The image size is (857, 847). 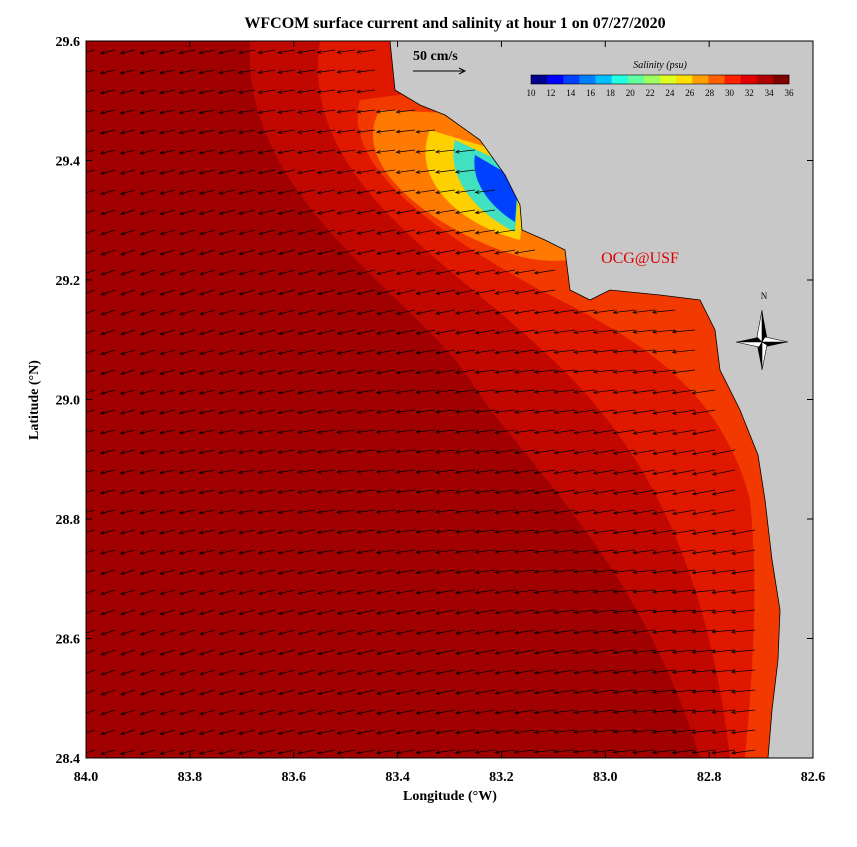 I want to click on x-tick-label: 83.2, so click(x=501, y=777).